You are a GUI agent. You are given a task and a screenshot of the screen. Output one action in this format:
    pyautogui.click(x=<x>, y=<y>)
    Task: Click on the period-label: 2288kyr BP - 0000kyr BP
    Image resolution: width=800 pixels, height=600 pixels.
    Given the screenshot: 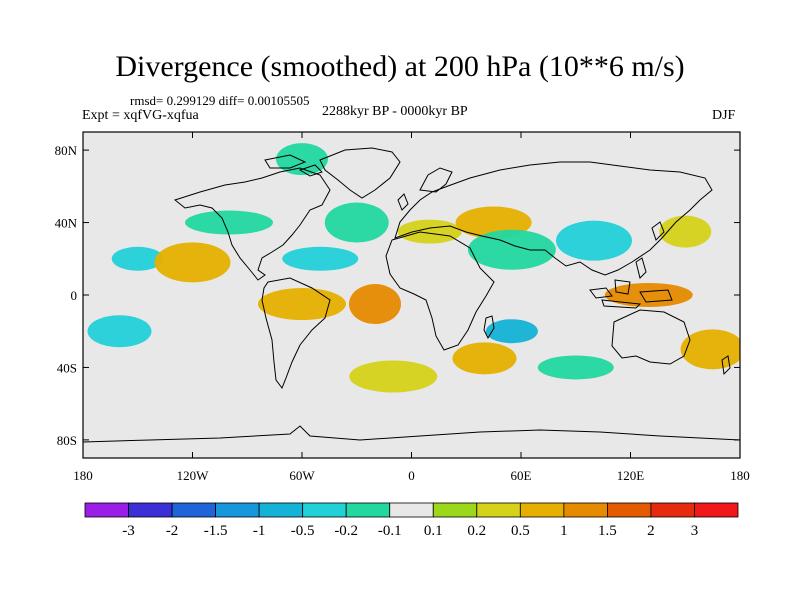 What is the action you would take?
    pyautogui.click(x=395, y=111)
    